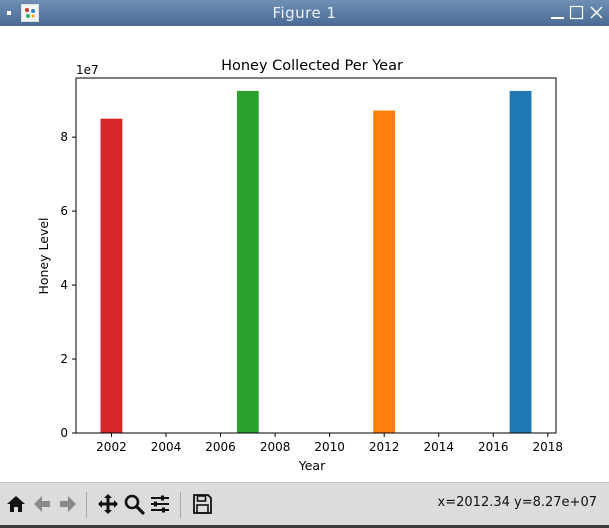 This screenshot has height=528, width=609. What do you see at coordinates (30, 13) in the screenshot?
I see `app-icon` at bounding box center [30, 13].